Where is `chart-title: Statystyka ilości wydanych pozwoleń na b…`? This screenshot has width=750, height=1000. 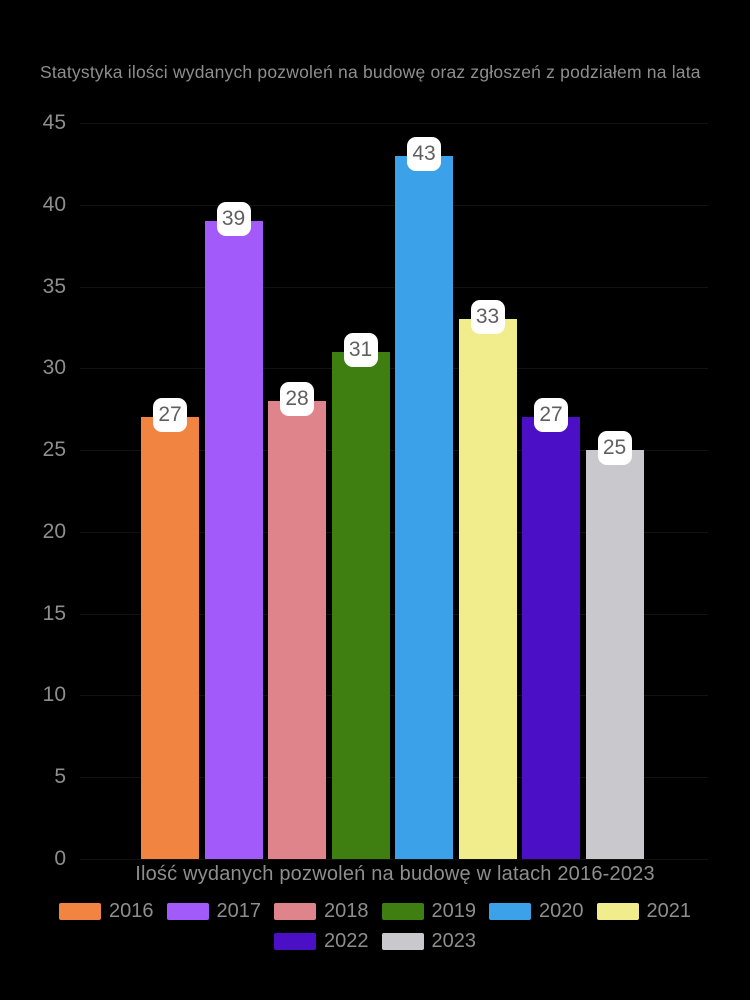 chart-title: Statystyka ilości wydanych pozwoleń na b… is located at coordinates (370, 72).